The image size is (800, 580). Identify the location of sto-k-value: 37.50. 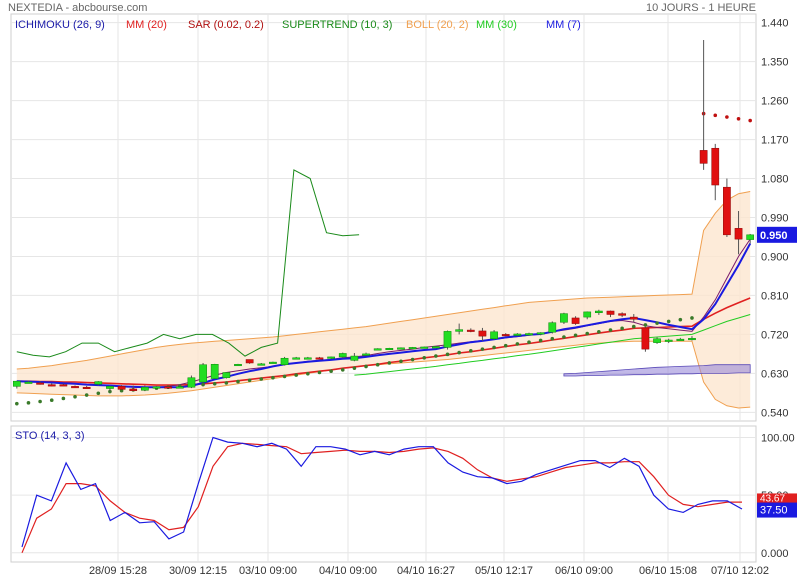
(774, 511).